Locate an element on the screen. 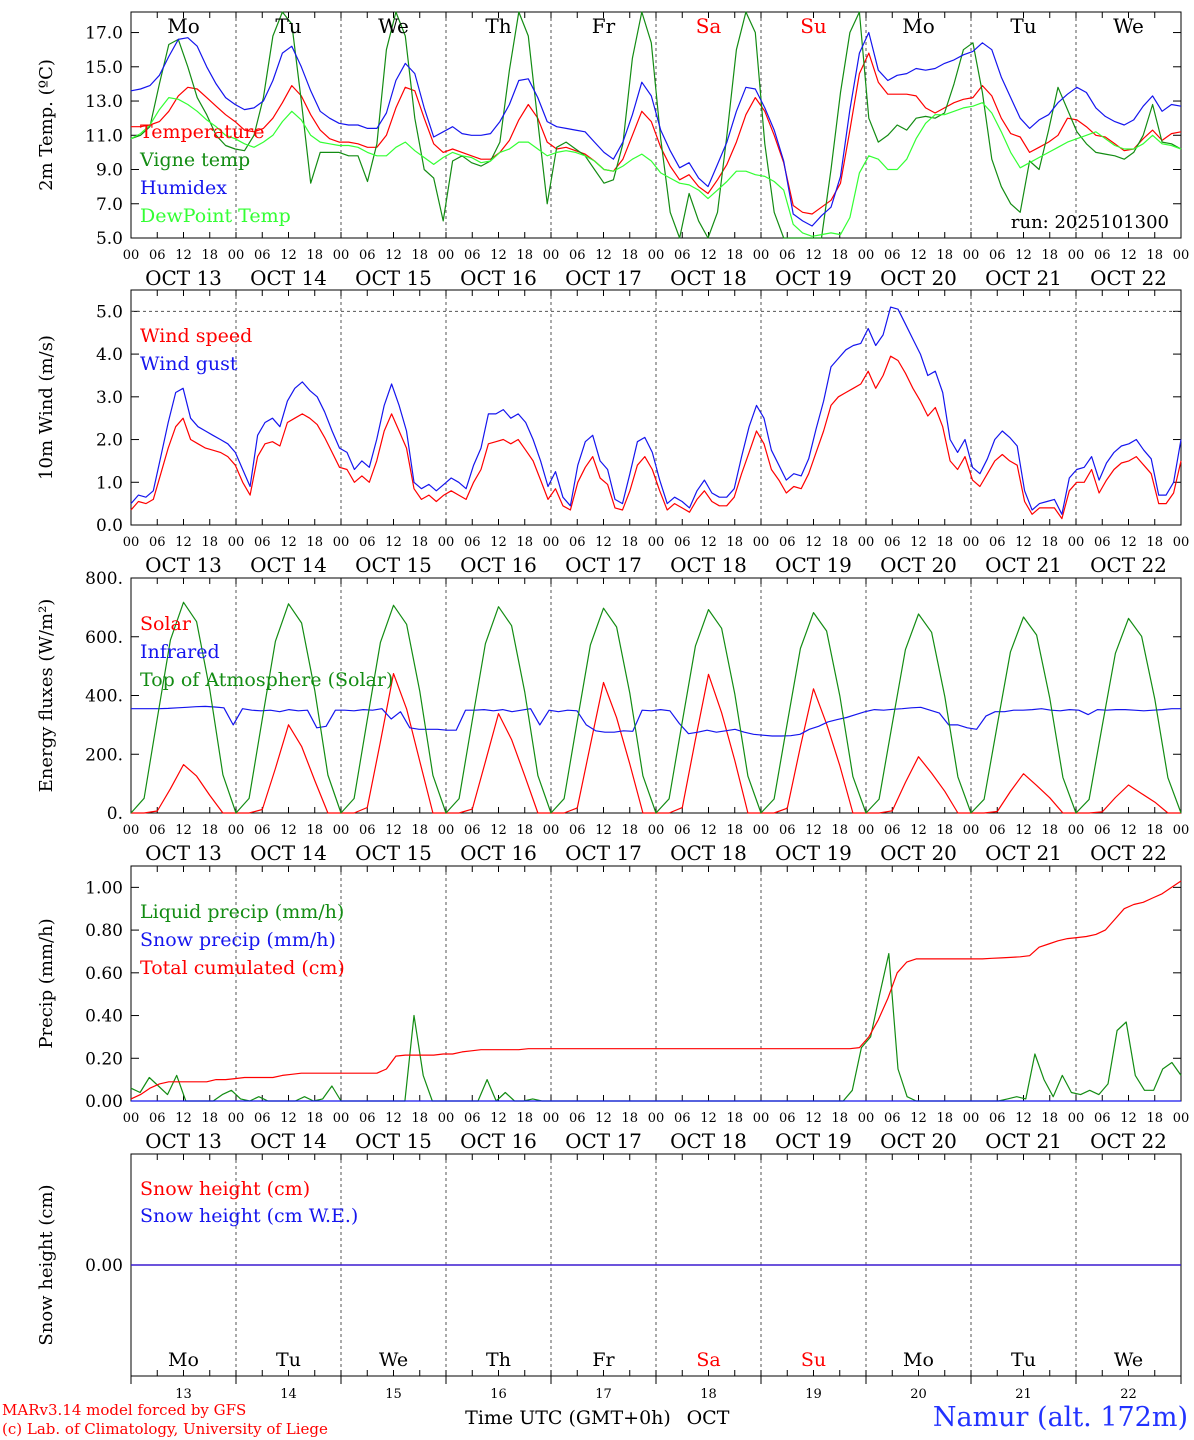  wind-y-tick-label: 3.0 is located at coordinates (109, 398).